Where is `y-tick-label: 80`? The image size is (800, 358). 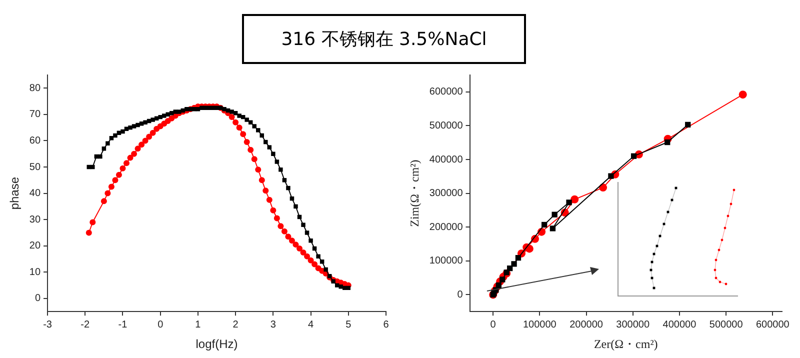
y-tick-label: 80 is located at coordinates (35, 88).